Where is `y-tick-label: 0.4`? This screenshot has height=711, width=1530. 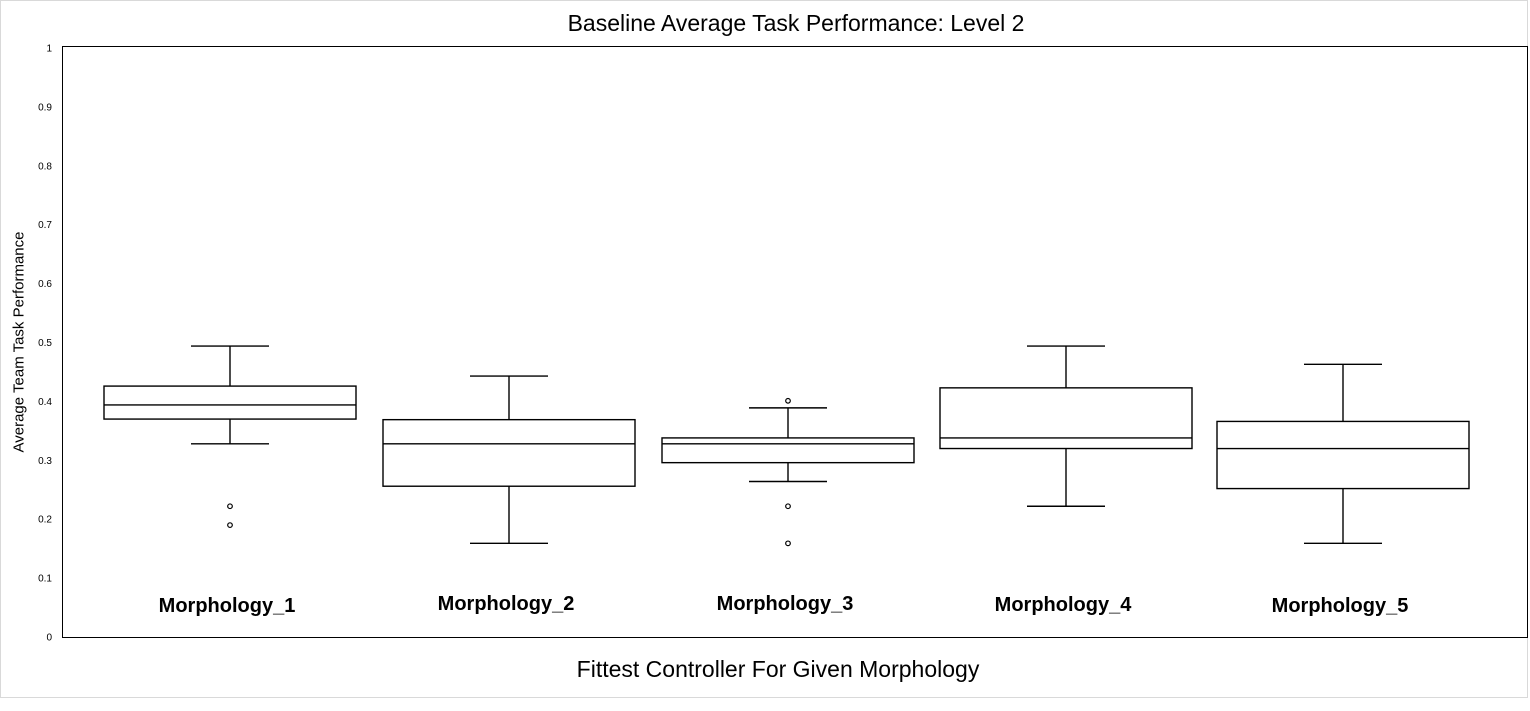
y-tick-label: 0.4 is located at coordinates (45, 402).